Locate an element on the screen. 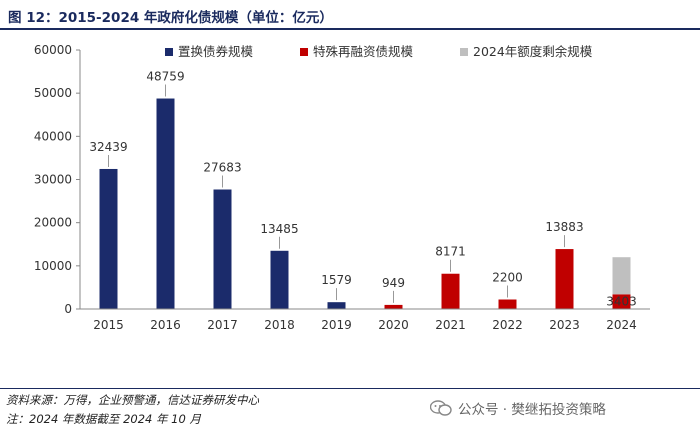  chart-title: 图 12：2015-2024 年政府化债规模（单位：亿元） is located at coordinates (170, 18).